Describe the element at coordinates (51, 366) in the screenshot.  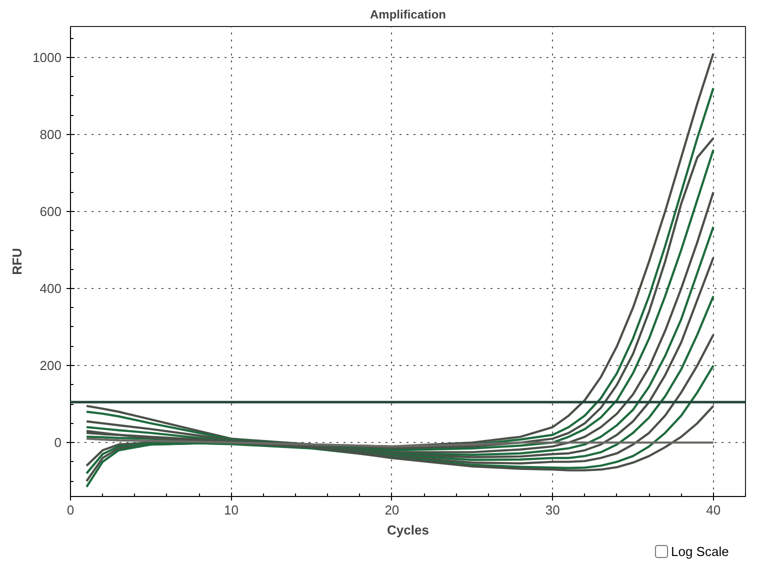
I see `y-tick-label: 200` at that location.